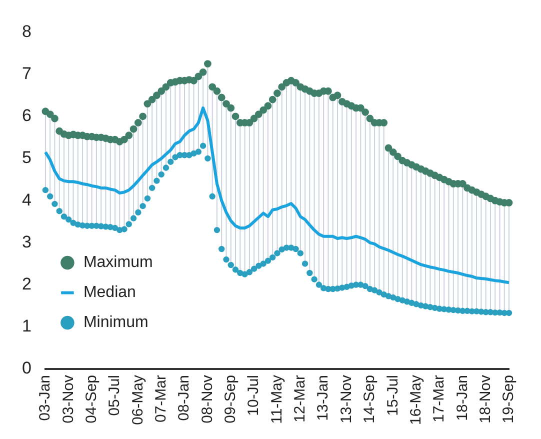  What do you see at coordinates (109, 293) in the screenshot?
I see `legend-label: Median` at bounding box center [109, 293].